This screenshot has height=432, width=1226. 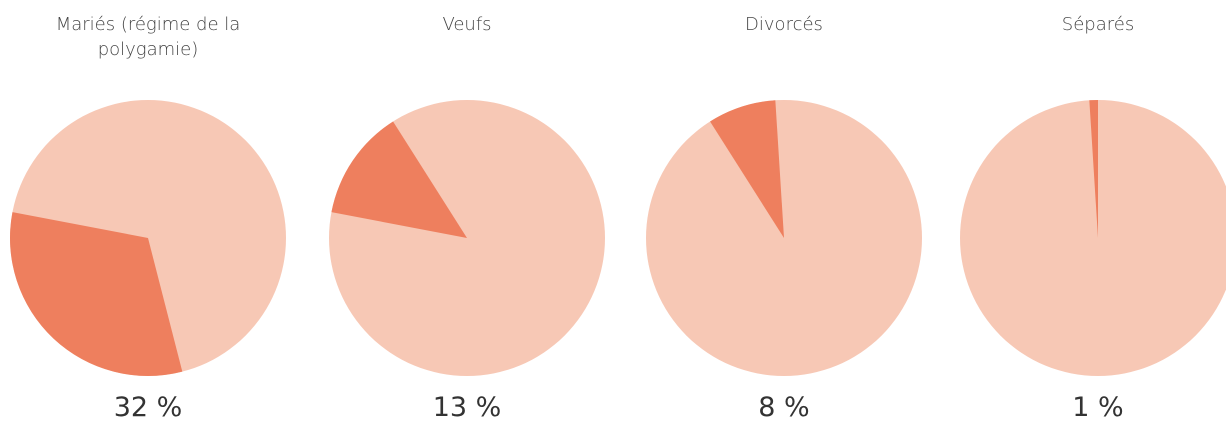 I want to click on pie-base, so click(x=1093, y=238).